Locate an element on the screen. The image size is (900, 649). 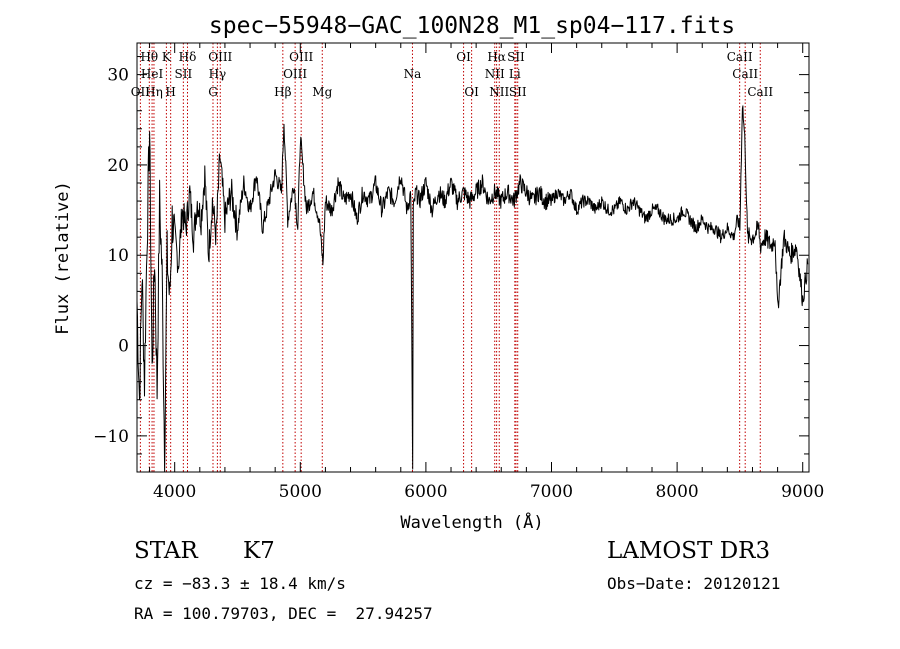
line-label-26: CaII is located at coordinates (760, 92).